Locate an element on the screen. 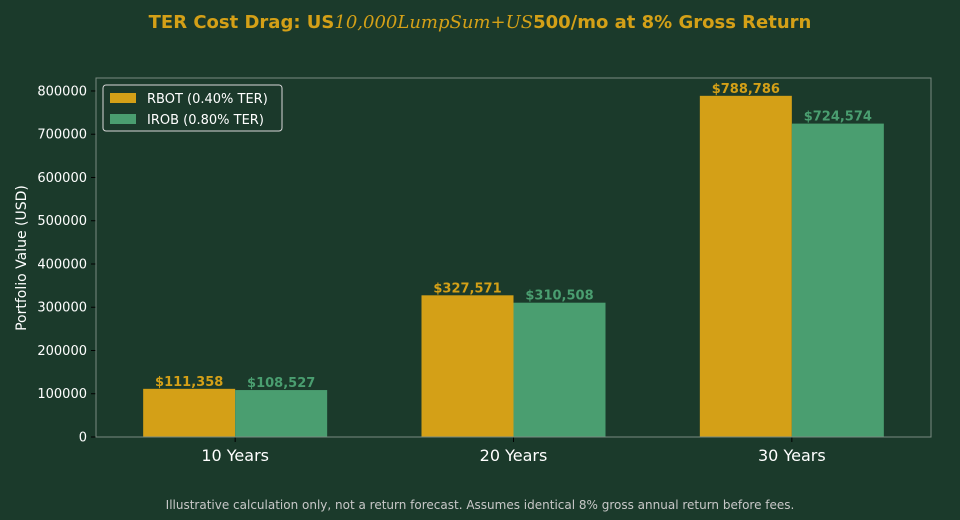 This screenshot has width=960, height=520. data-label-2-3: $724,574 is located at coordinates (838, 117).